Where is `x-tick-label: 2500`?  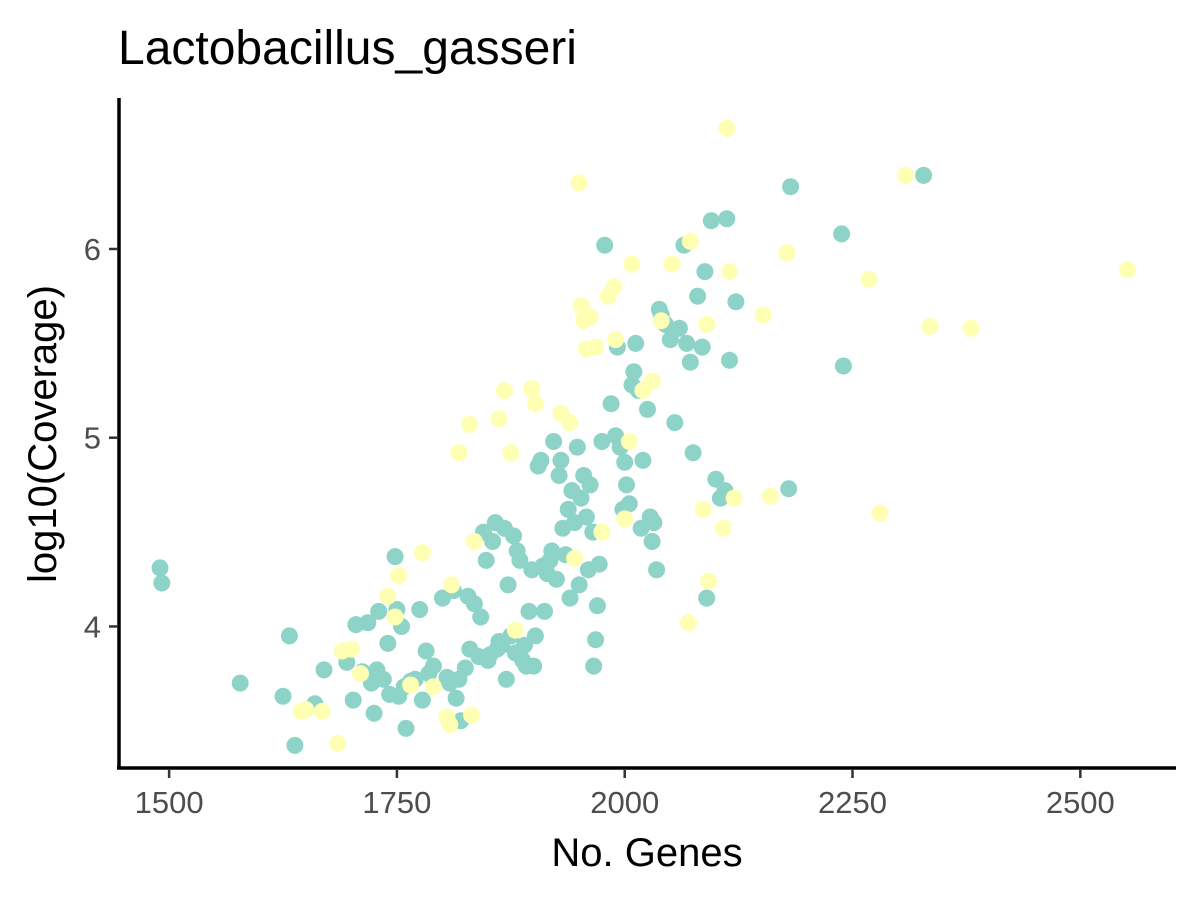
x-tick-label: 2500 is located at coordinates (1080, 802).